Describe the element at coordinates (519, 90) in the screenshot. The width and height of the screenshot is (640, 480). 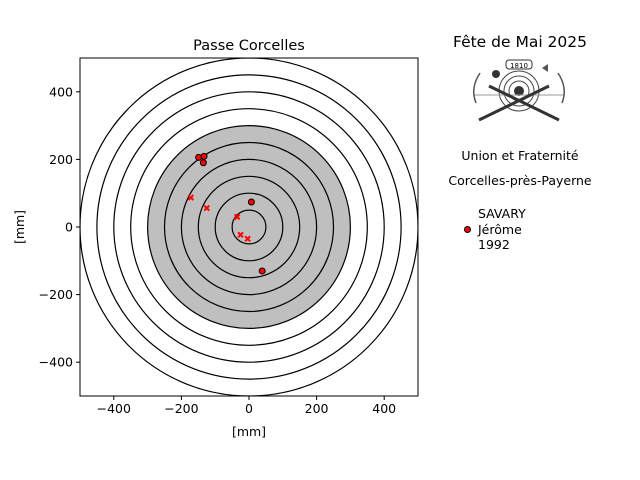
I see `club-logo: 1810` at that location.